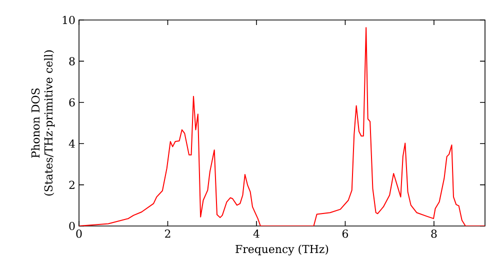  Describe the element at coordinates (79, 234) in the screenshot. I see `x-tick-label: 0` at that location.